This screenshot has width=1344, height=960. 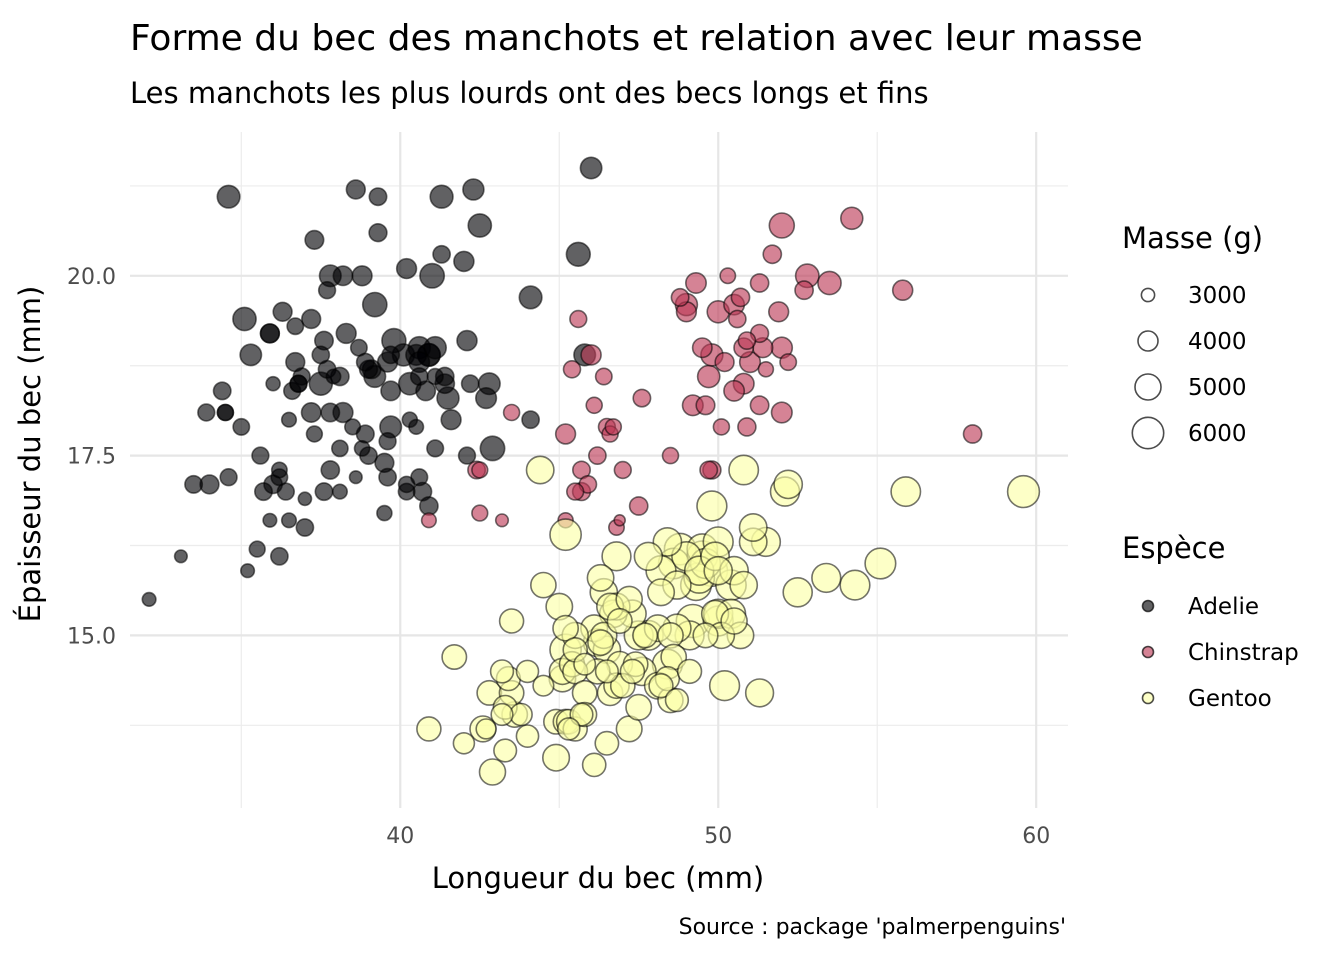 I want to click on y-tick-label: 20.0, so click(x=91, y=277).